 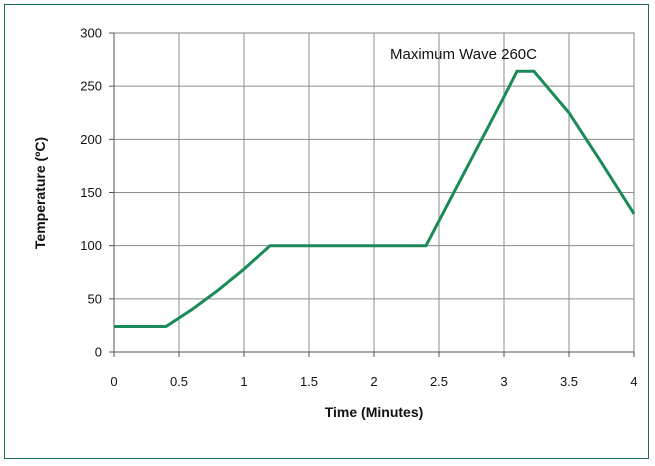 I want to click on y-tick-label: 100, so click(x=91, y=245).